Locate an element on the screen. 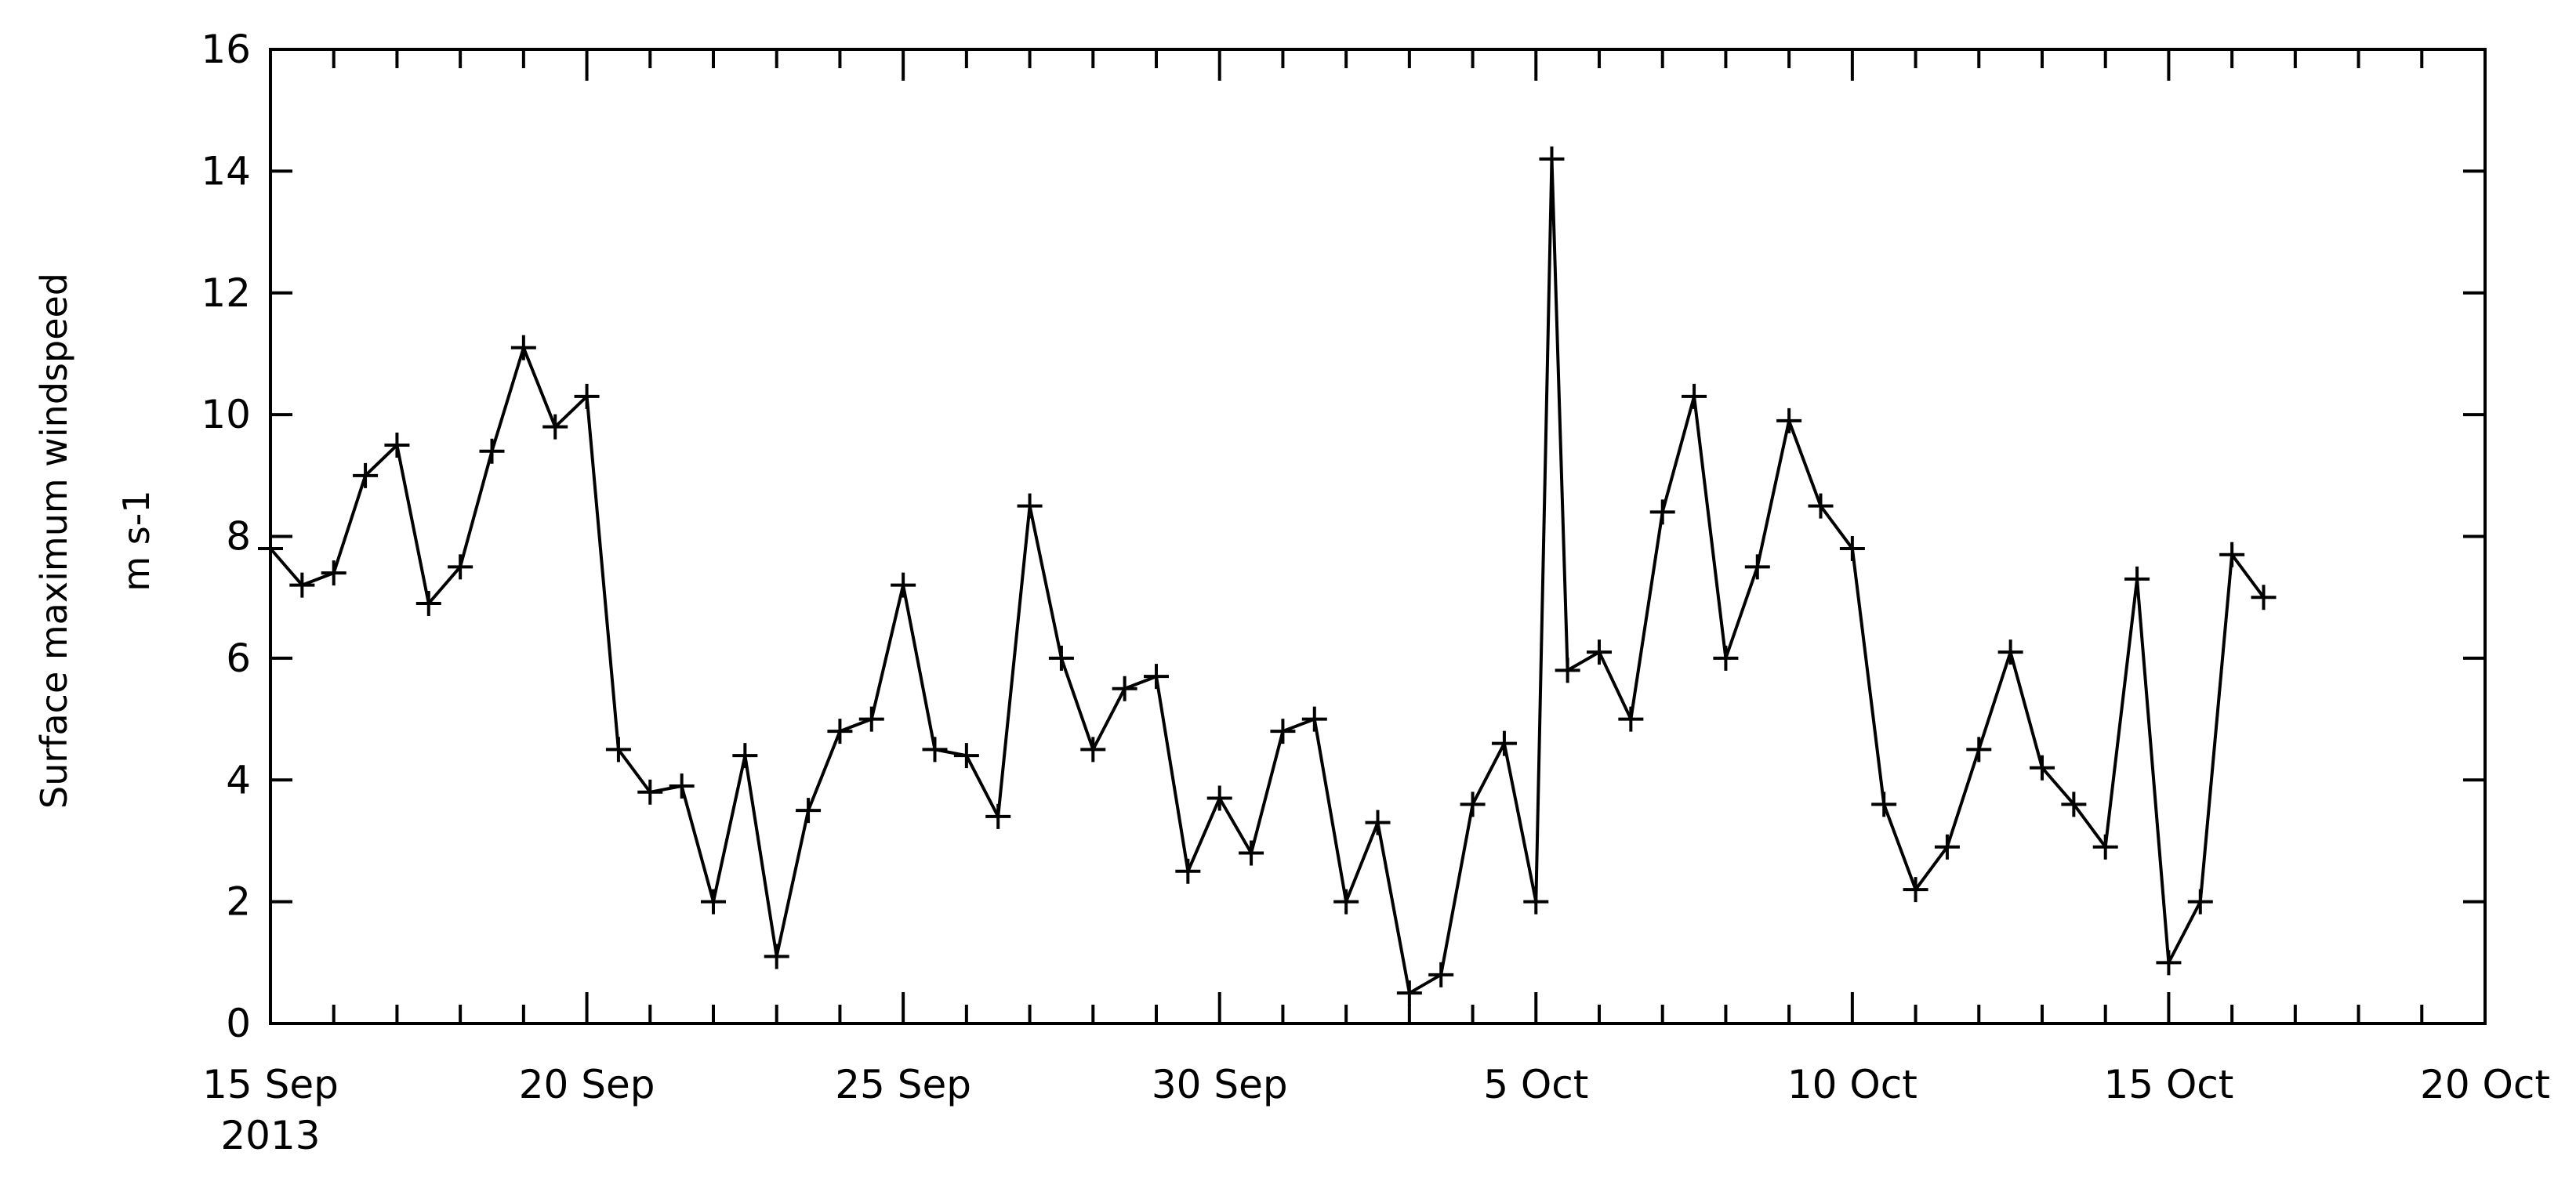 This screenshot has height=1181, width=2576. x-tick-label: 10 Oct is located at coordinates (1852, 1084).